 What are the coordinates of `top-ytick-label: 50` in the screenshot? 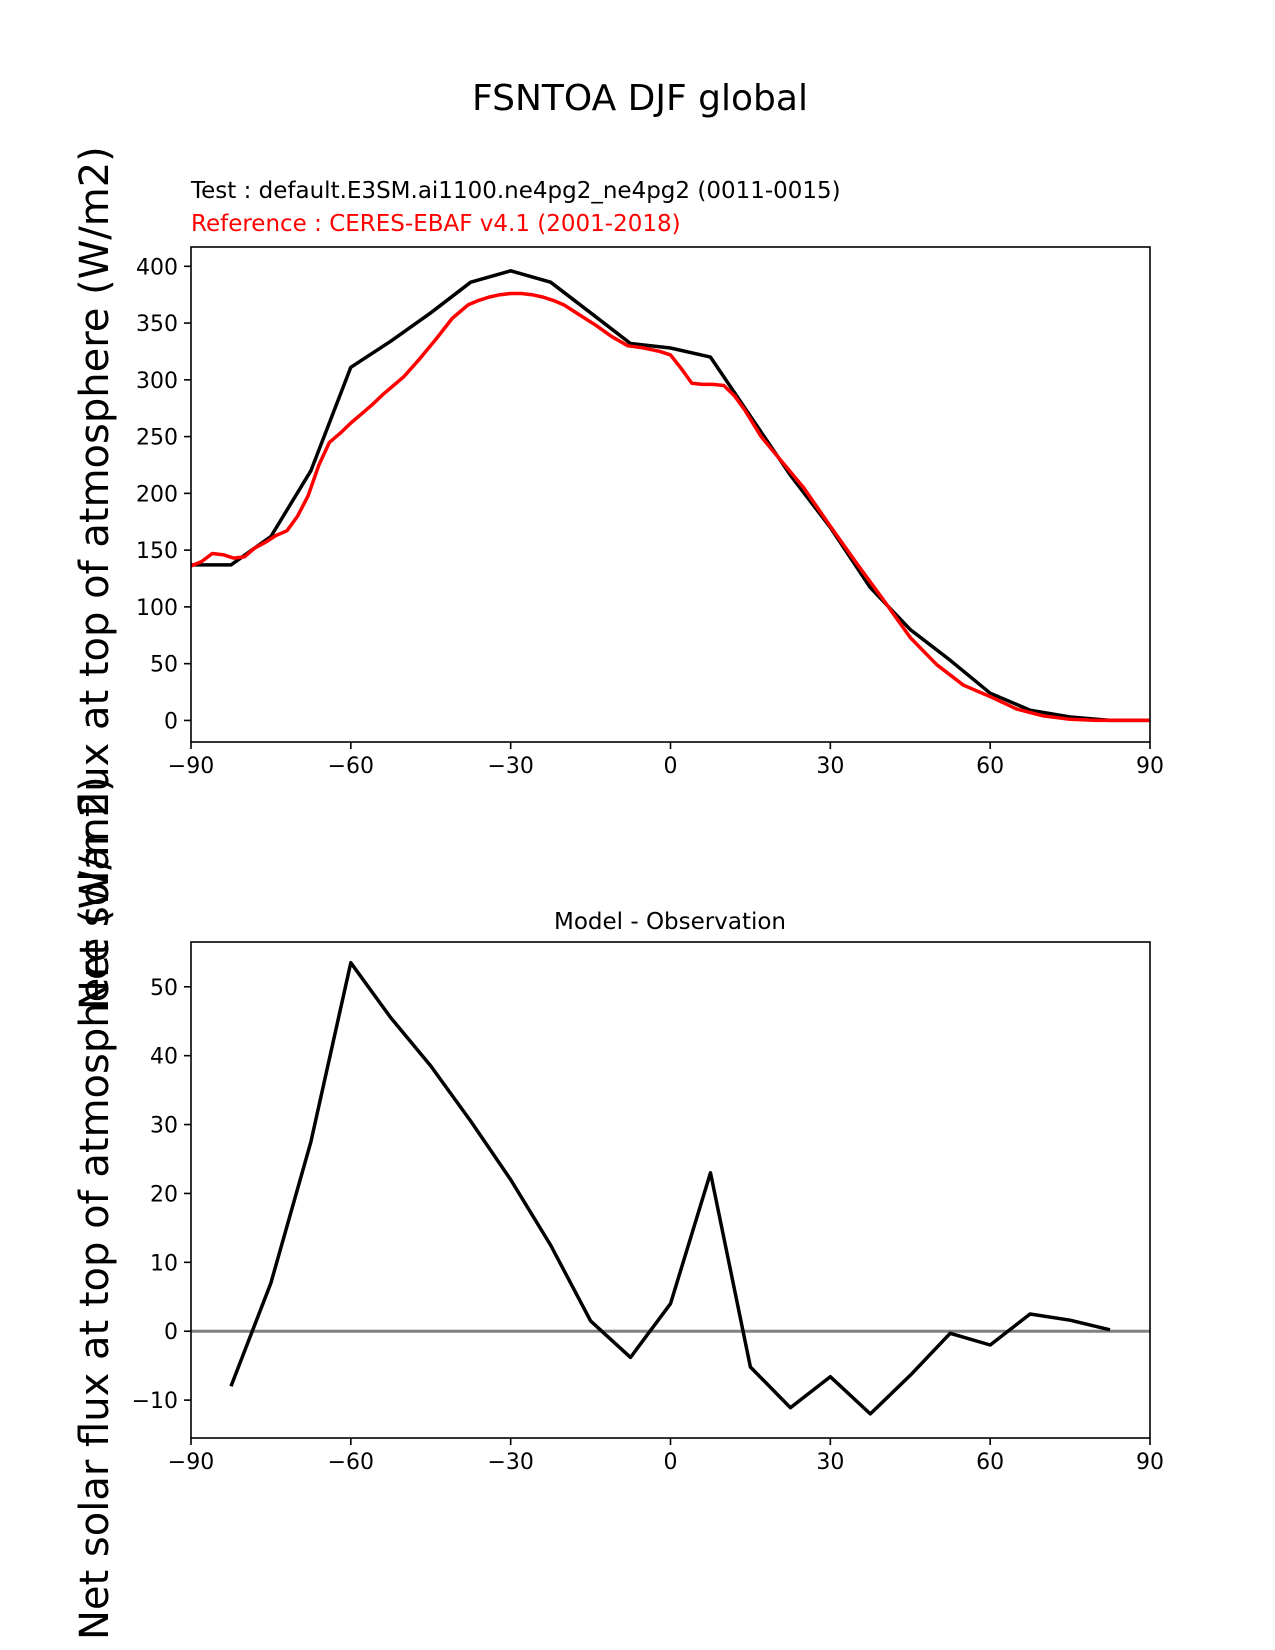 It's located at (164, 665).